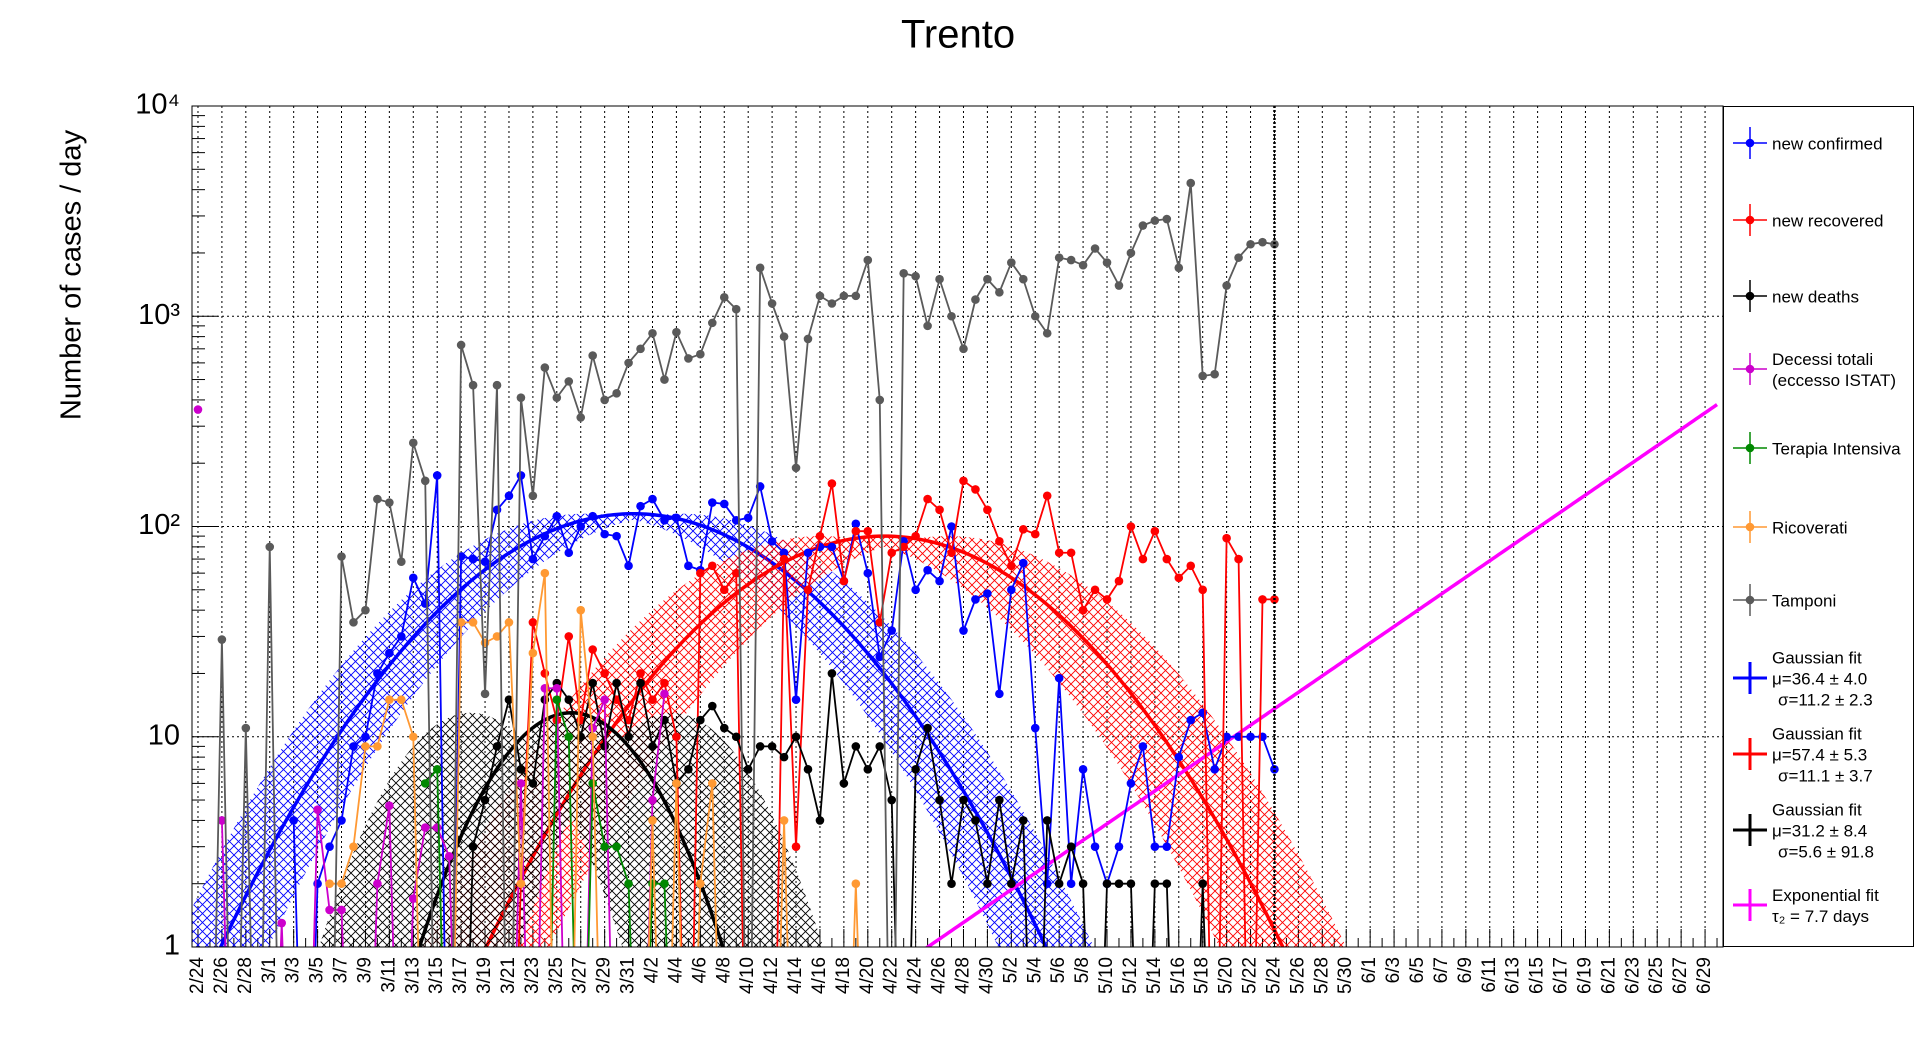 The width and height of the screenshot is (1916, 1052). What do you see at coordinates (1827, 144) in the screenshot?
I see `legend-label: new confirmed` at bounding box center [1827, 144].